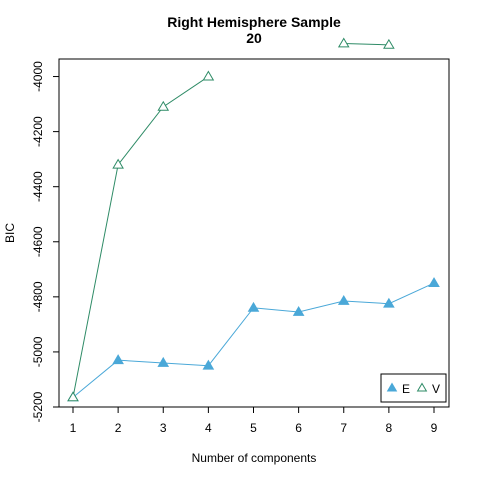 The image size is (480, 480). What do you see at coordinates (298, 428) in the screenshot?
I see `x-tick-label: 6` at bounding box center [298, 428].